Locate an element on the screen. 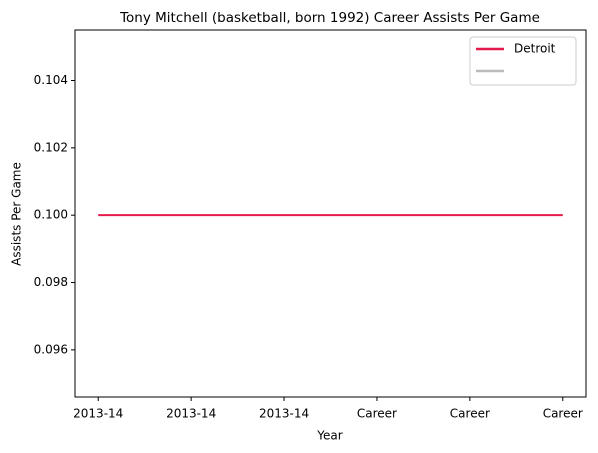 The image size is (598, 453). y-tick-label: 0.104 is located at coordinates (51, 80).